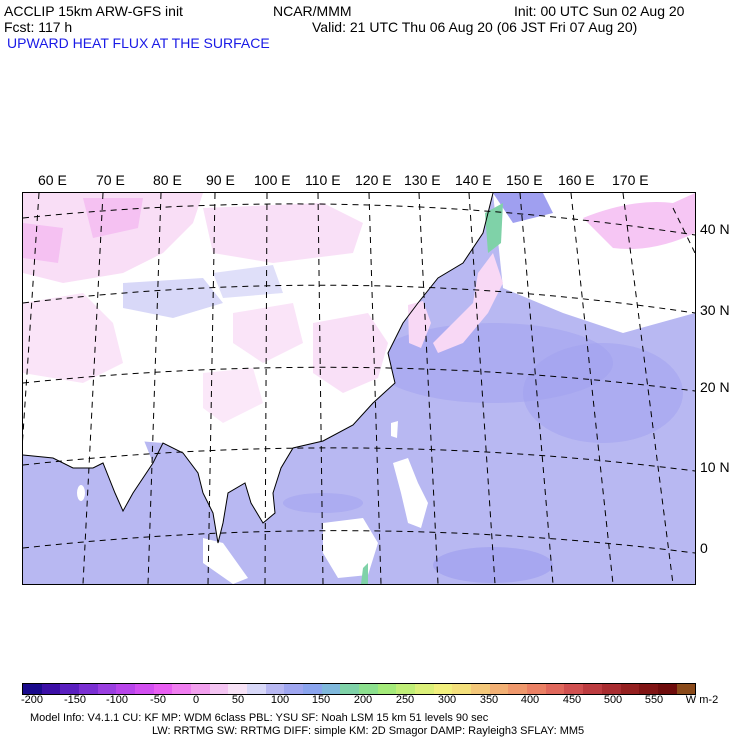  Describe the element at coordinates (654, 700) in the screenshot. I see `colorbar-tick: 550` at that location.